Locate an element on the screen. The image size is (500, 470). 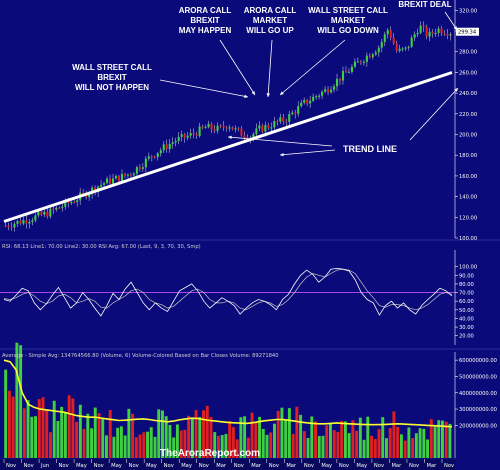
annotation-arora-up-arrowhead is located at coordinates (268, 95).